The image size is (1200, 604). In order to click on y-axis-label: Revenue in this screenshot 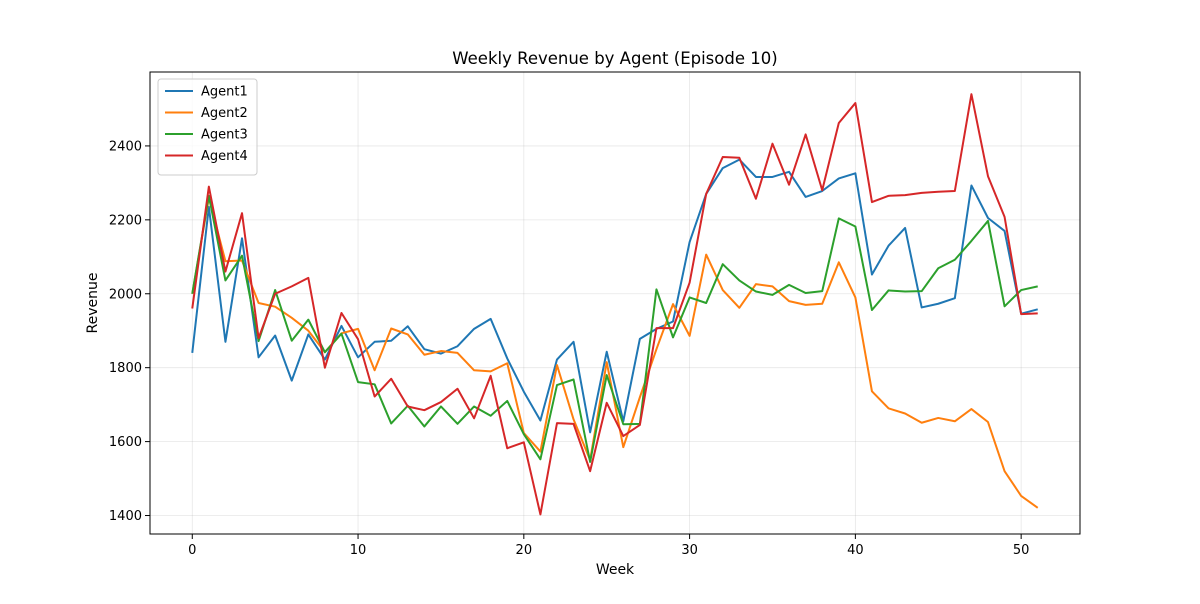, I will do `click(93, 303)`.